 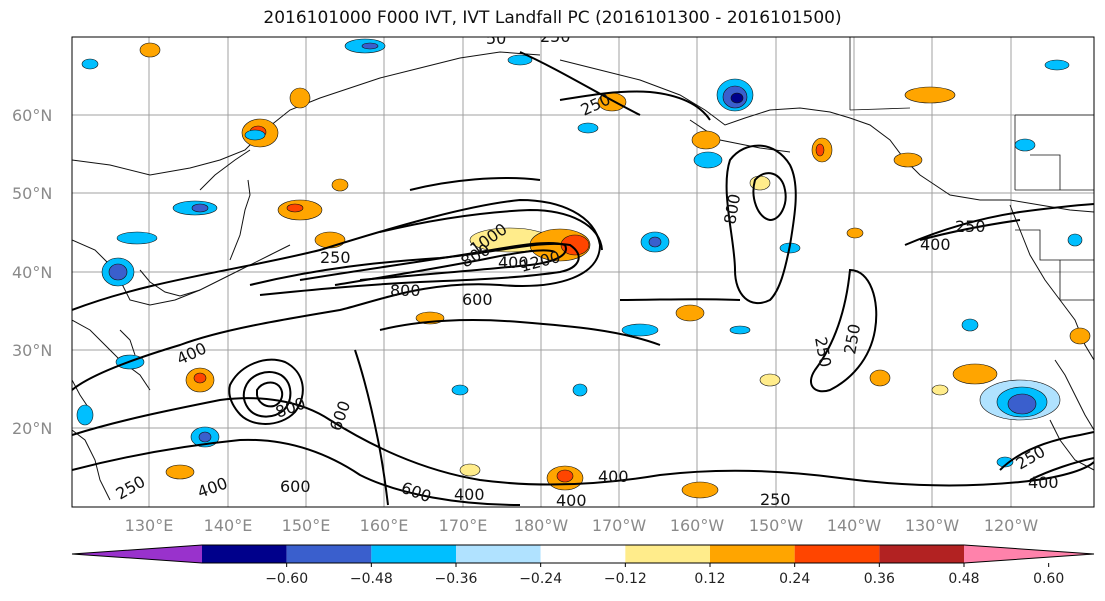 I want to click on colorbar-outline, so click(x=583, y=554).